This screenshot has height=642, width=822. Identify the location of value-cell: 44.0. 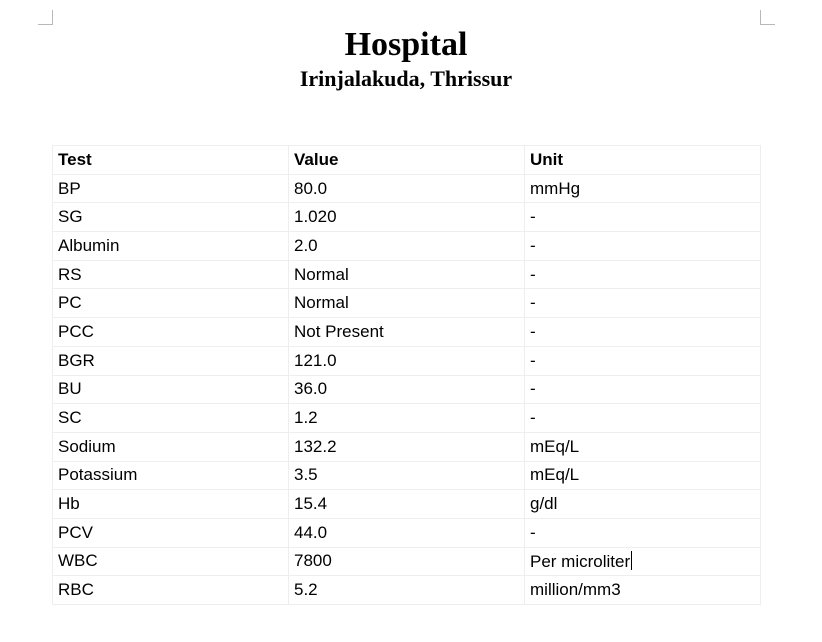
(406, 532).